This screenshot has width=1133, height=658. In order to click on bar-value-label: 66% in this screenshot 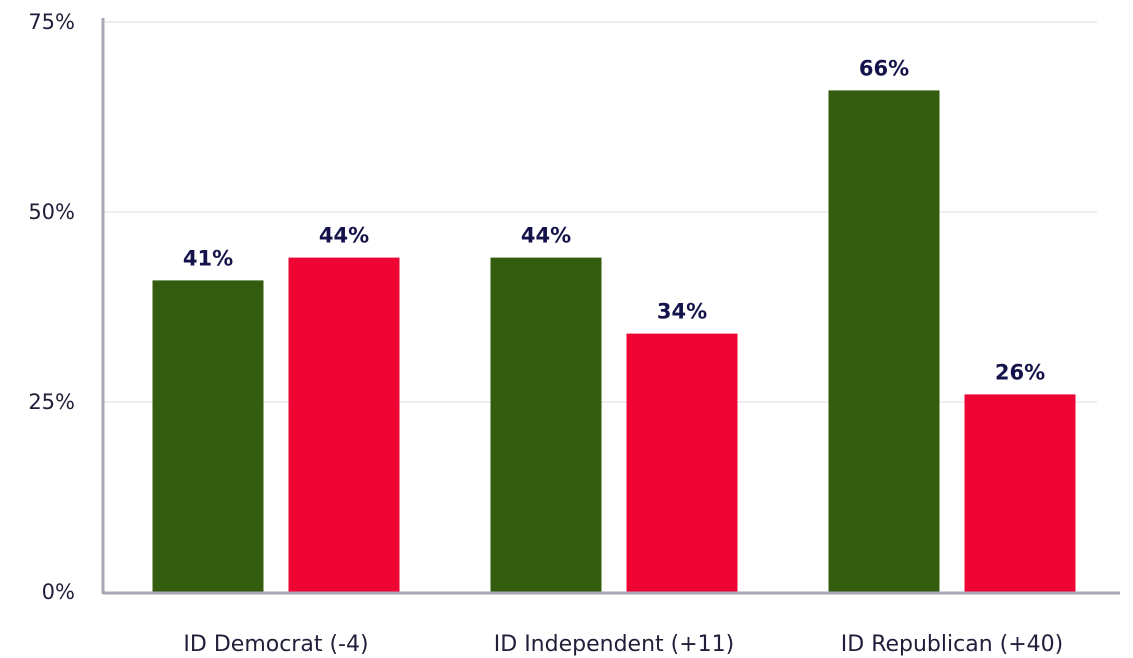, I will do `click(884, 68)`.